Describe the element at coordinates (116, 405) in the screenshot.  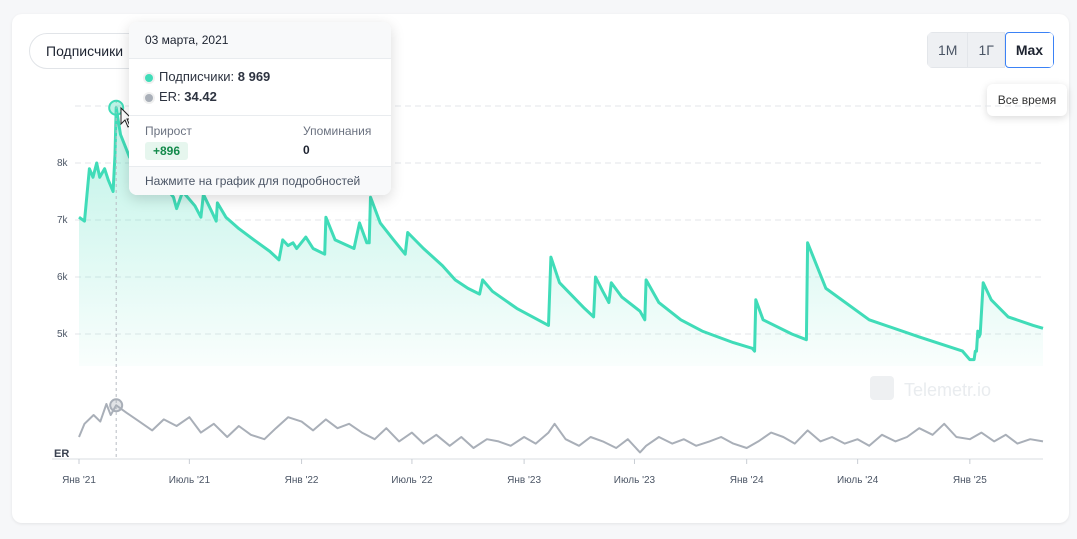
I see `hover-point-er` at that location.